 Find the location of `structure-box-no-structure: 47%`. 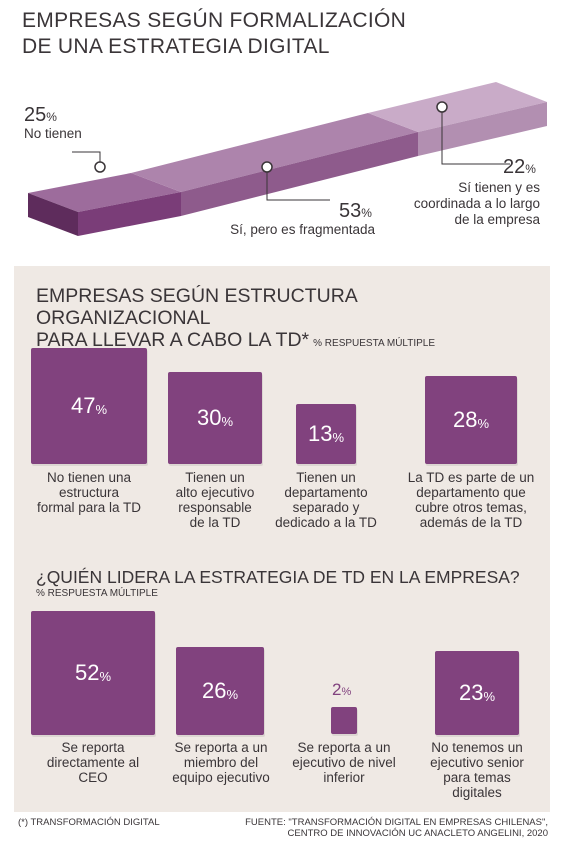

structure-box-no-structure: 47% is located at coordinates (89, 406).